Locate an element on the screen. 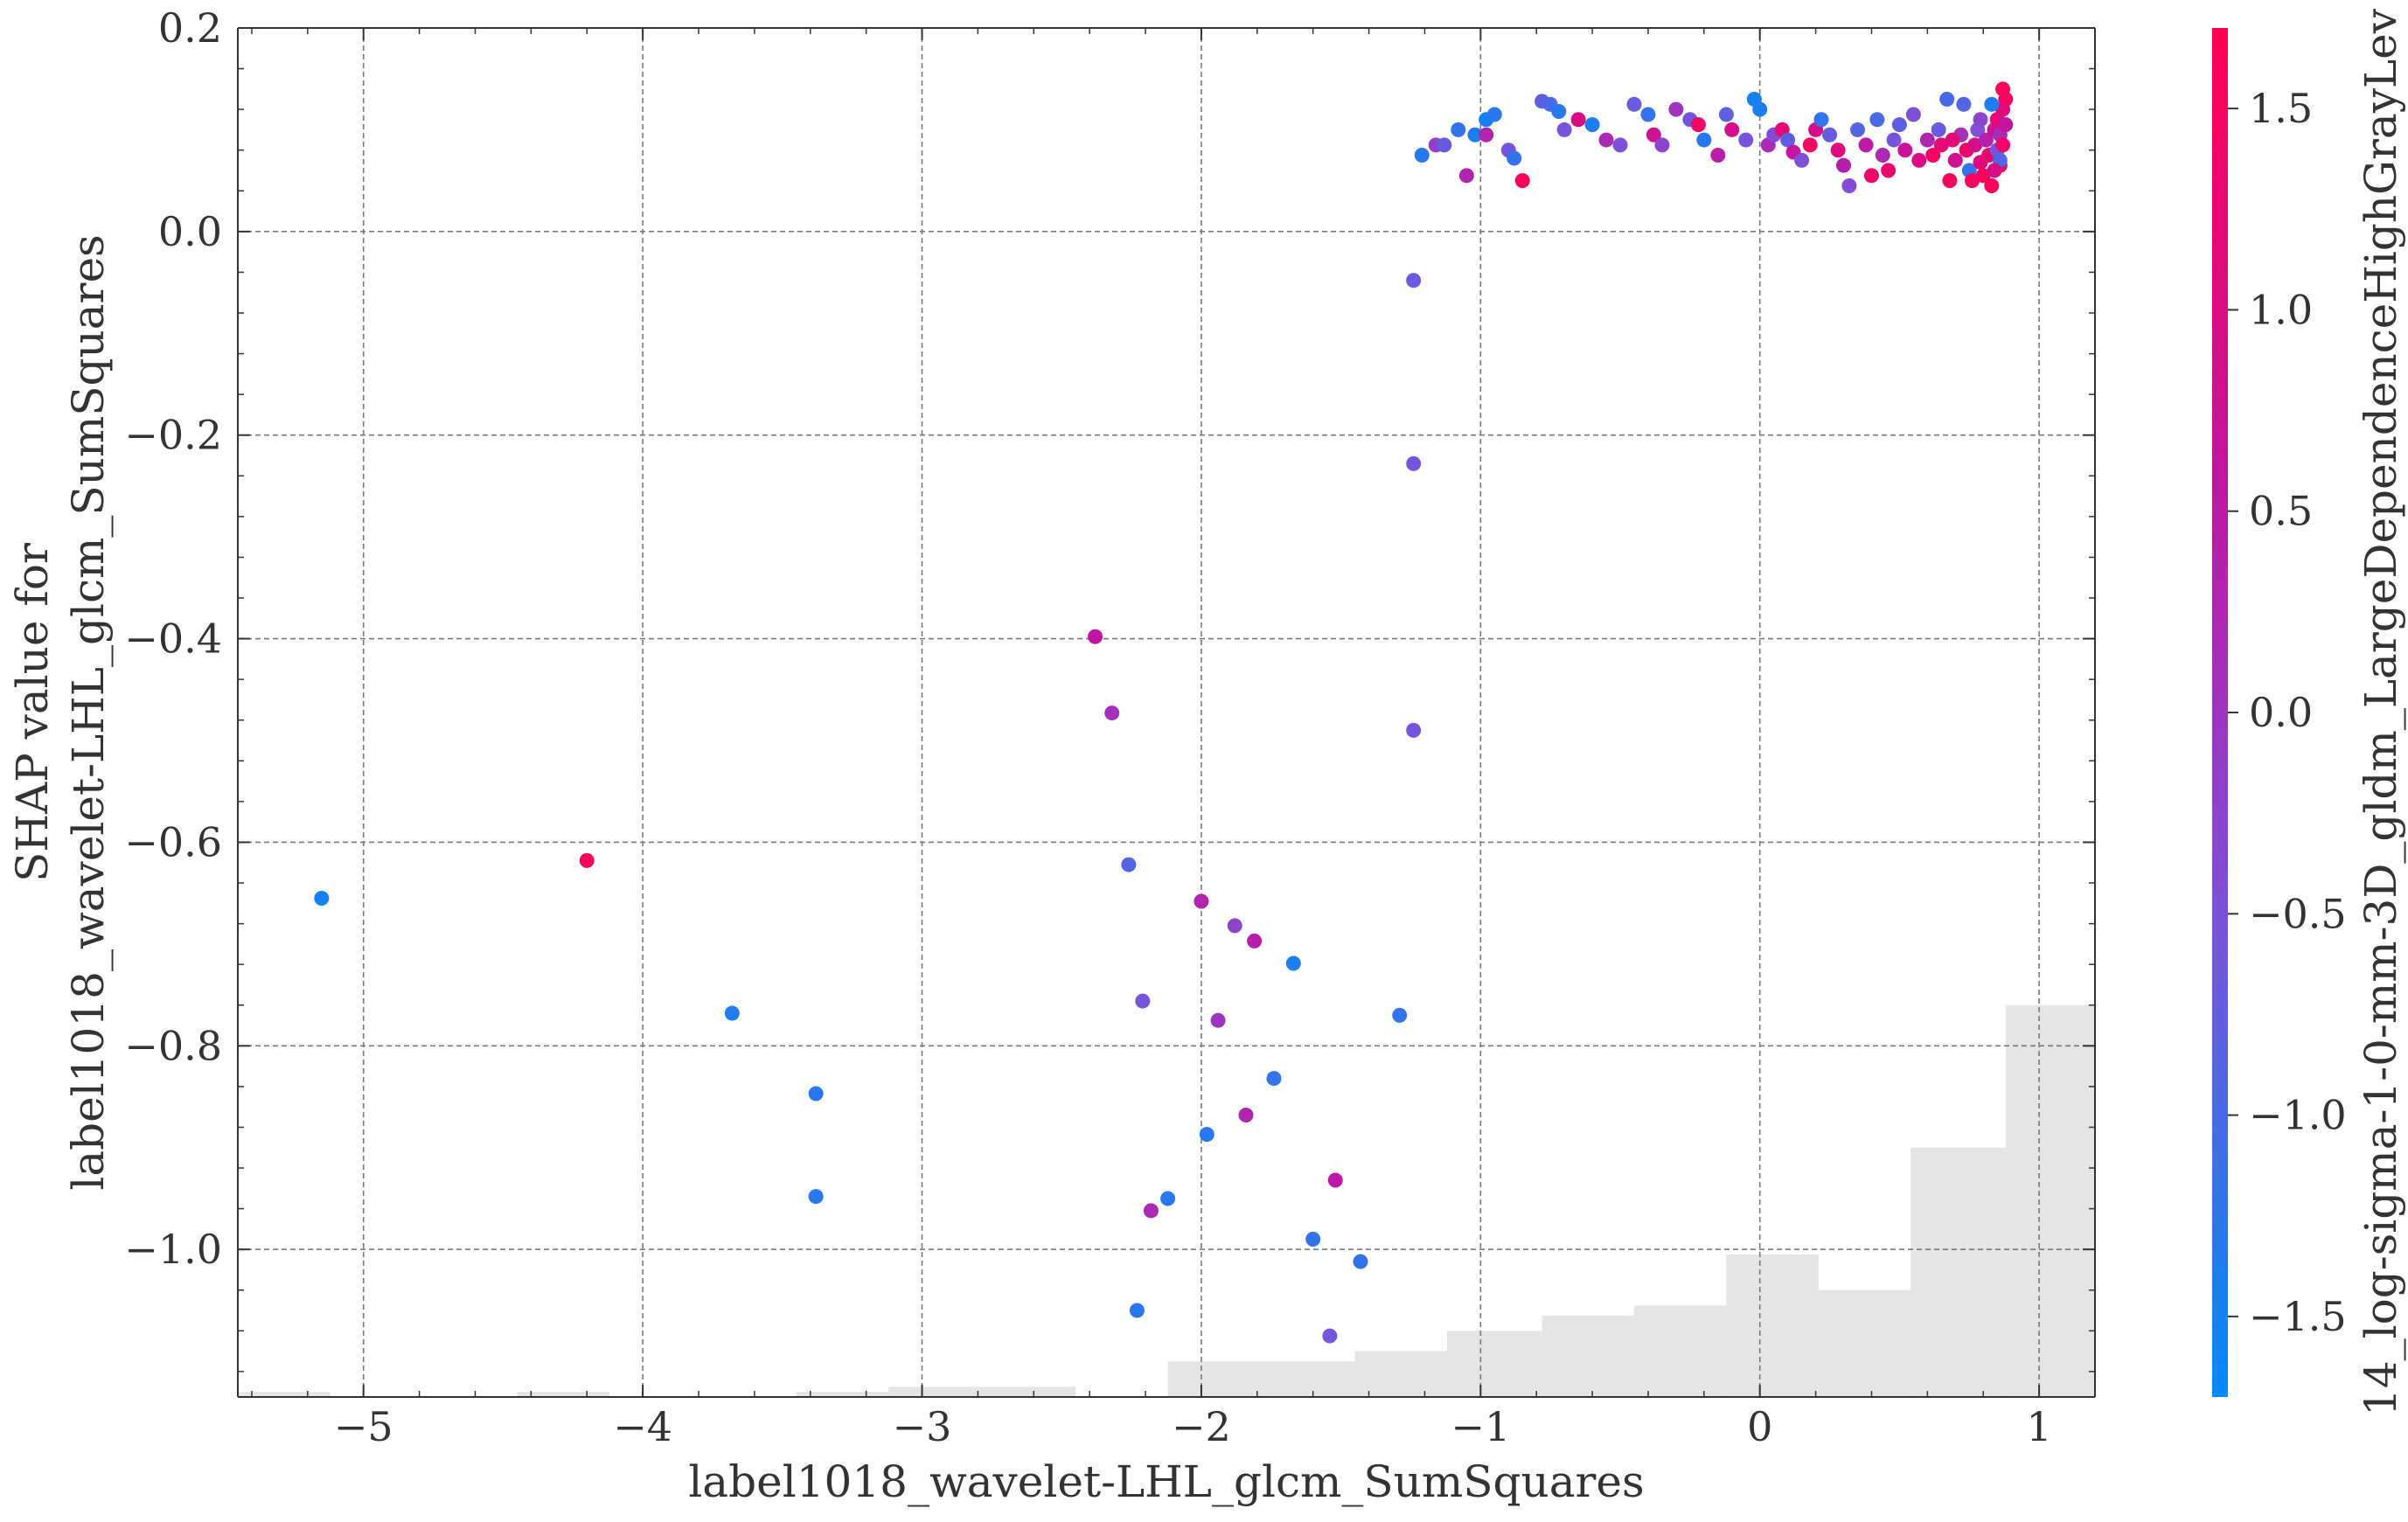 This screenshot has width=2408, height=1522. colorbar-ticks: 1.5 1.0 0.5 0.0 −0.5 −1.0 −1.5 is located at coordinates (2287, 712).